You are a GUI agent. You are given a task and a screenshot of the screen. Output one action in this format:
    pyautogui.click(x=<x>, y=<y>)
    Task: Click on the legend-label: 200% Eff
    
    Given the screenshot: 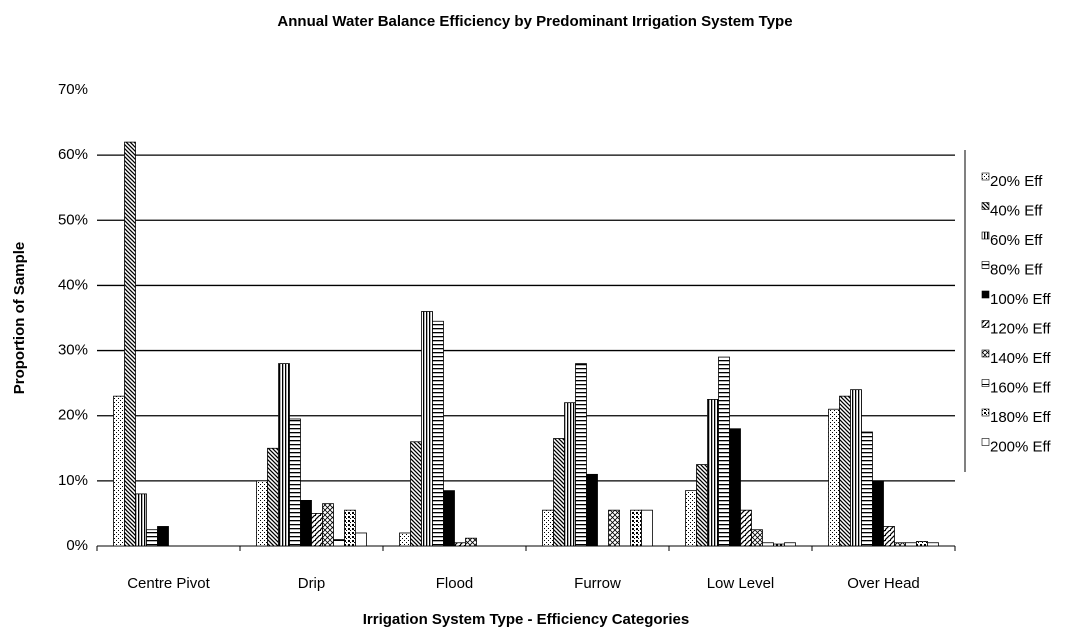 What is the action you would take?
    pyautogui.click(x=1020, y=446)
    